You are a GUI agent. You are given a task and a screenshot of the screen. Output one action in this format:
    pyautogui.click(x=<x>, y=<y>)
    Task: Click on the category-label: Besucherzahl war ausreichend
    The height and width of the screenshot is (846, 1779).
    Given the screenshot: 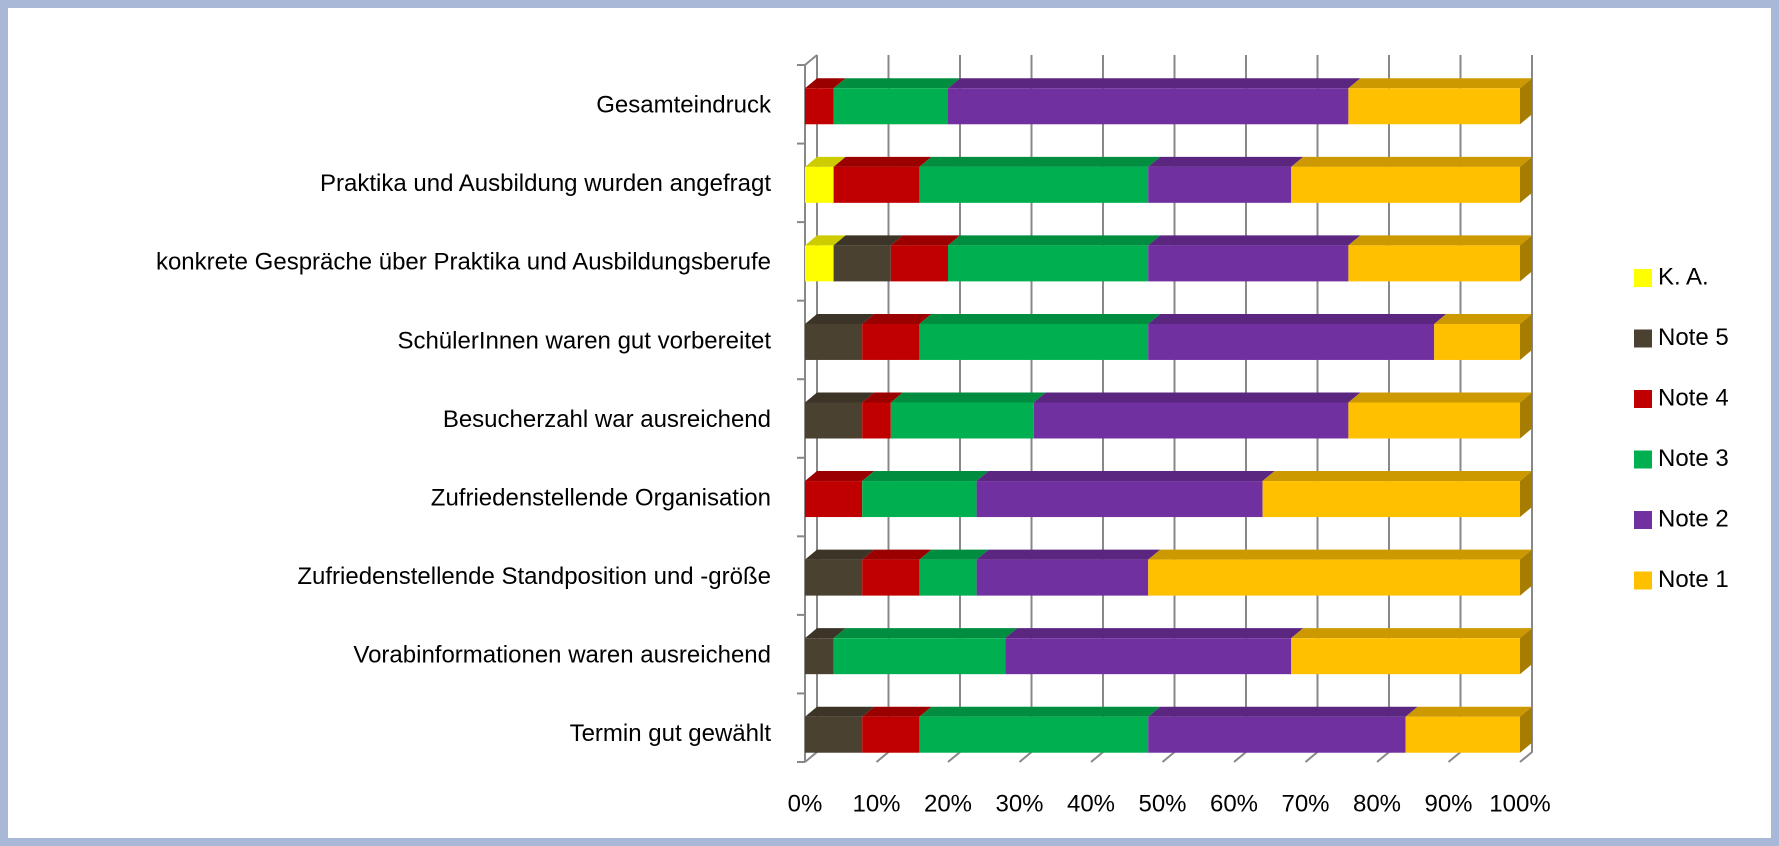 What is the action you would take?
    pyautogui.click(x=607, y=419)
    